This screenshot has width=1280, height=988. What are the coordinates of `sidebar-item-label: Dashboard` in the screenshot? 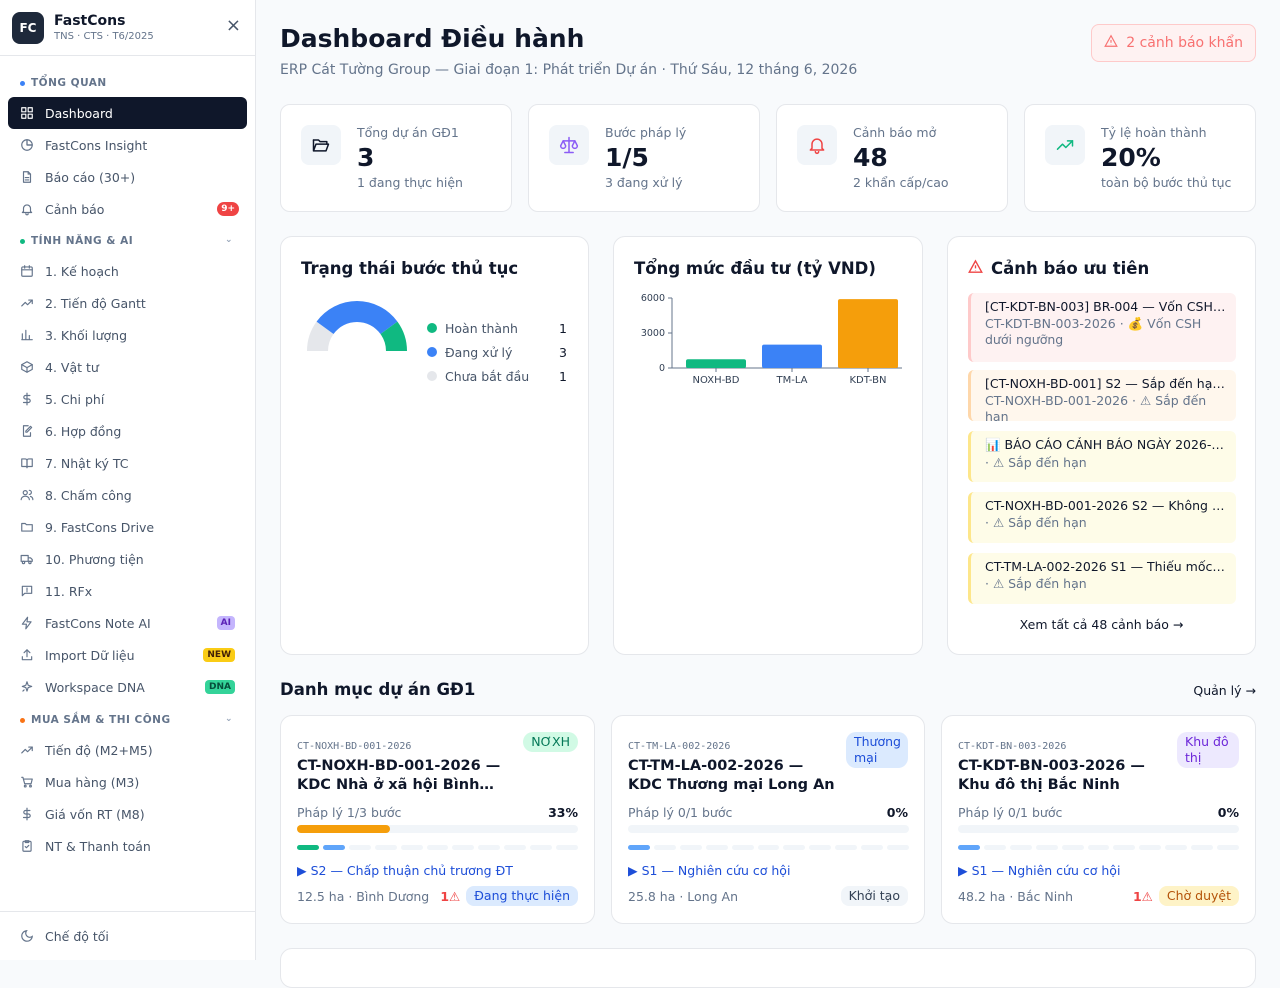 It's located at (79, 113).